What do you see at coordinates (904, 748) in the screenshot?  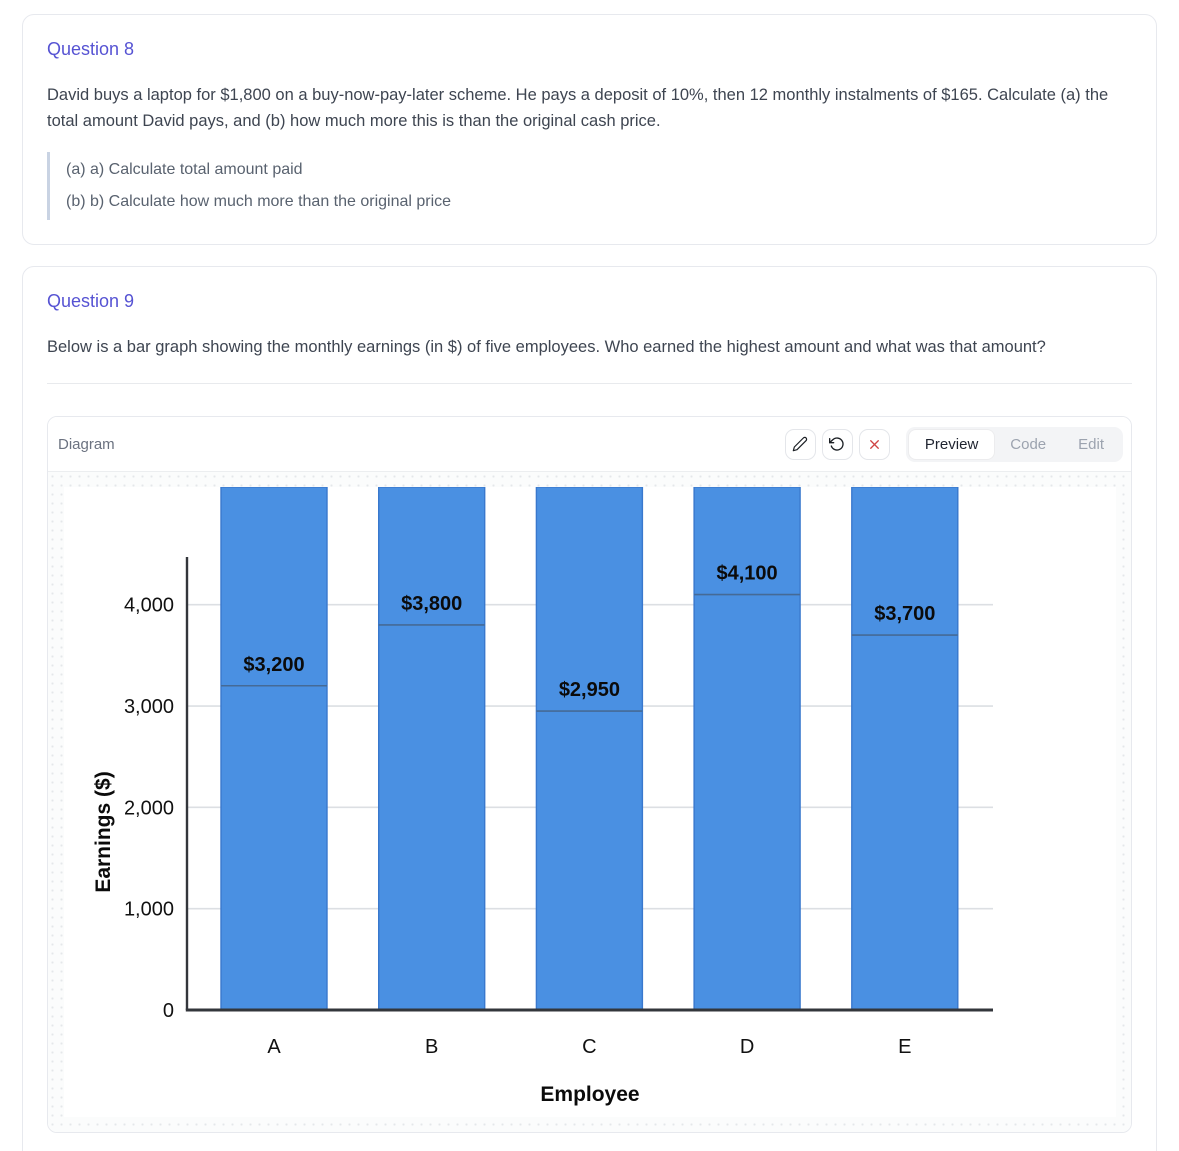 I see `bar-E` at bounding box center [904, 748].